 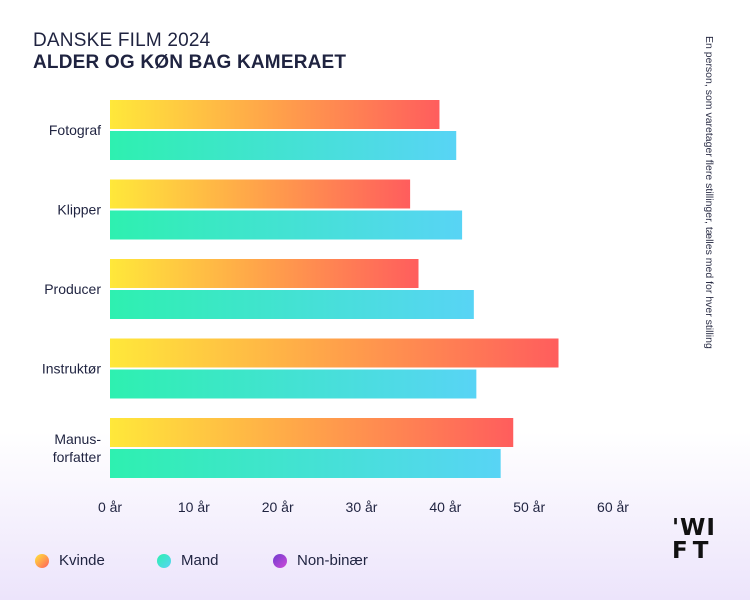 What do you see at coordinates (613, 507) in the screenshot?
I see `x-tick-label-6: 60 år` at bounding box center [613, 507].